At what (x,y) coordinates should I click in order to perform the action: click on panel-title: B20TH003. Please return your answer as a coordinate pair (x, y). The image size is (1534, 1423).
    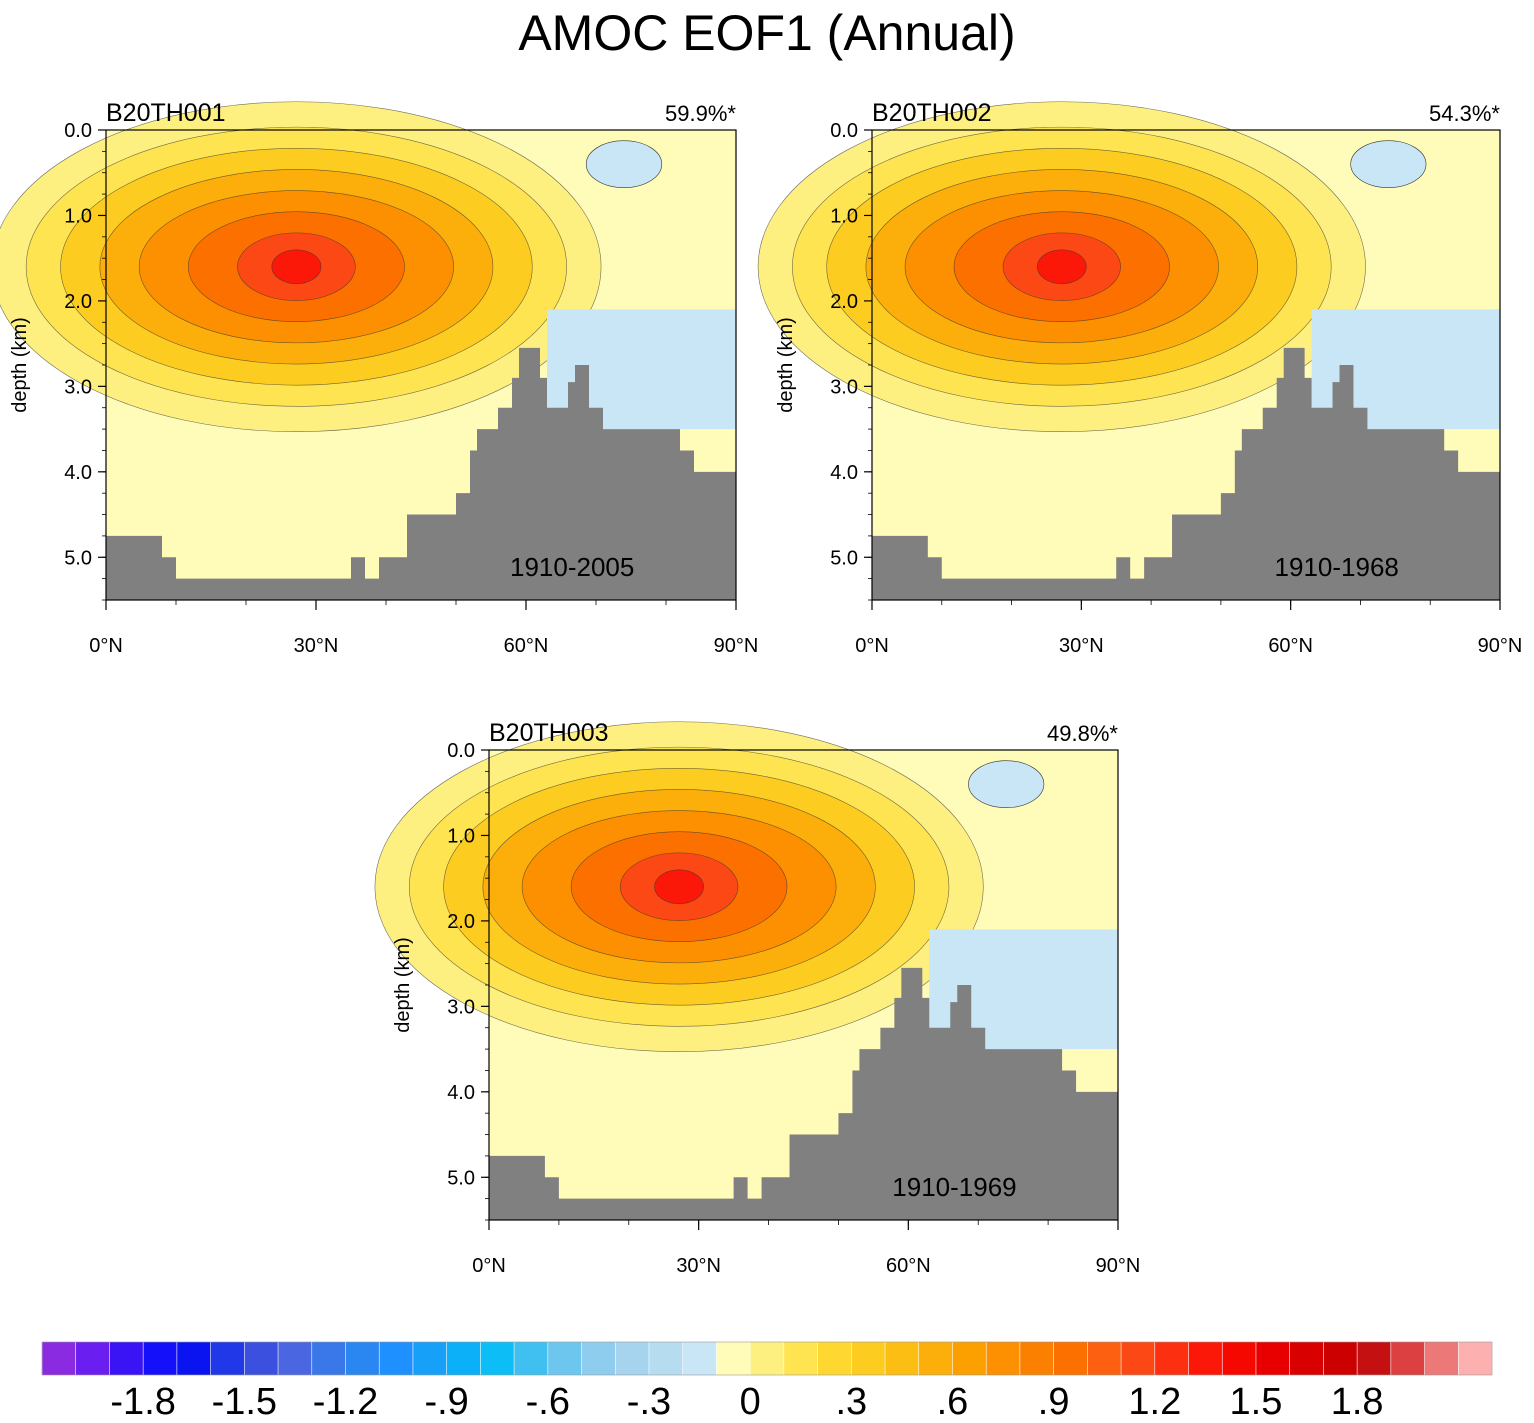
    Looking at the image, I should click on (549, 733).